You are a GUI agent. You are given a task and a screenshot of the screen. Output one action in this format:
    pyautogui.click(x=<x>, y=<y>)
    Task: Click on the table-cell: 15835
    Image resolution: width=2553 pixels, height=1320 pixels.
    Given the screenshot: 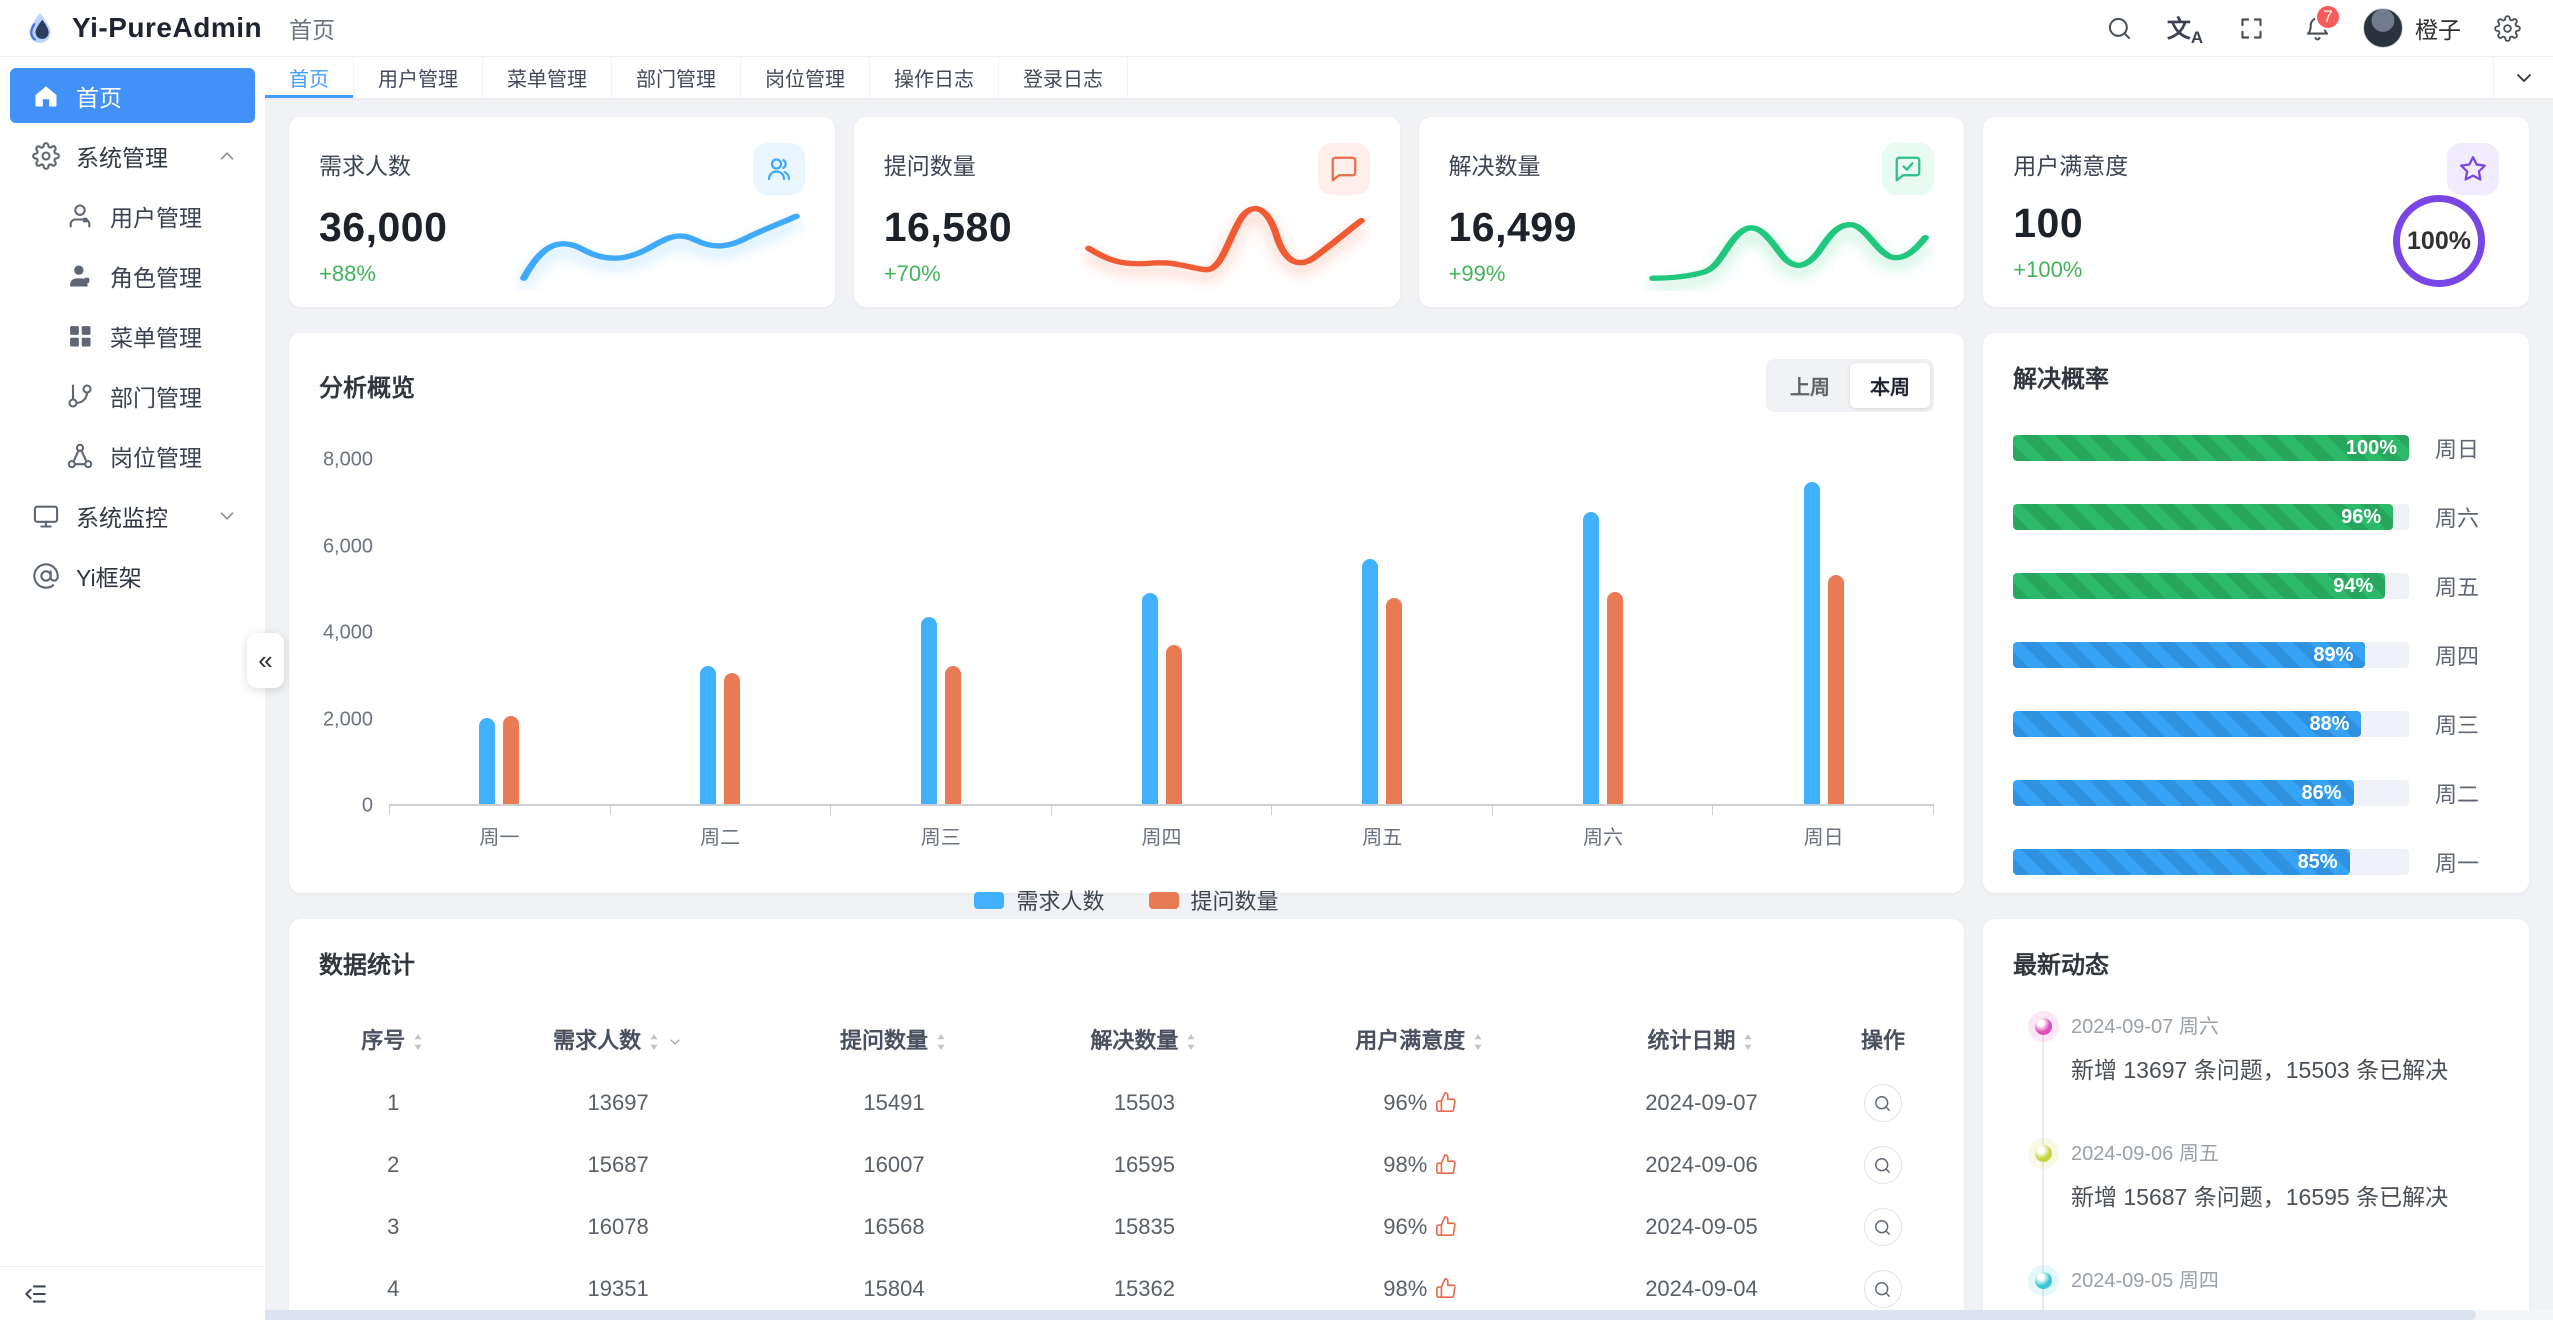 What is the action you would take?
    pyautogui.click(x=1144, y=1226)
    